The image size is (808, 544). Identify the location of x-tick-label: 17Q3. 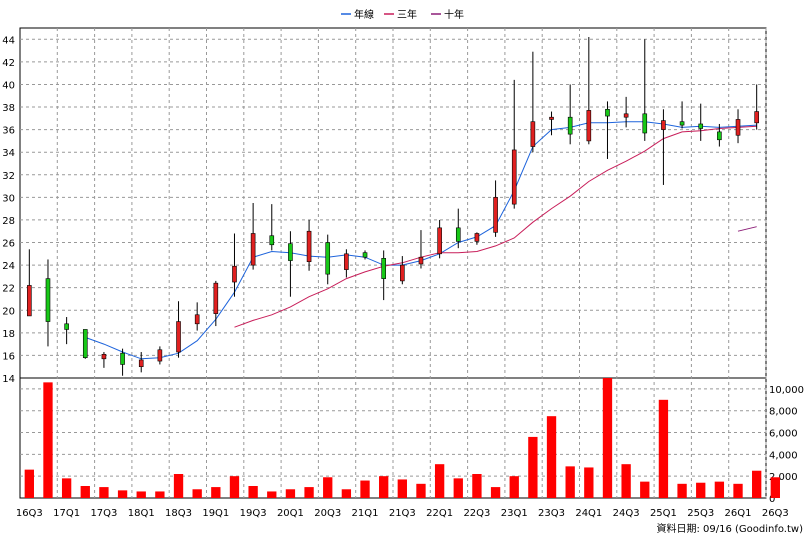
(103, 513).